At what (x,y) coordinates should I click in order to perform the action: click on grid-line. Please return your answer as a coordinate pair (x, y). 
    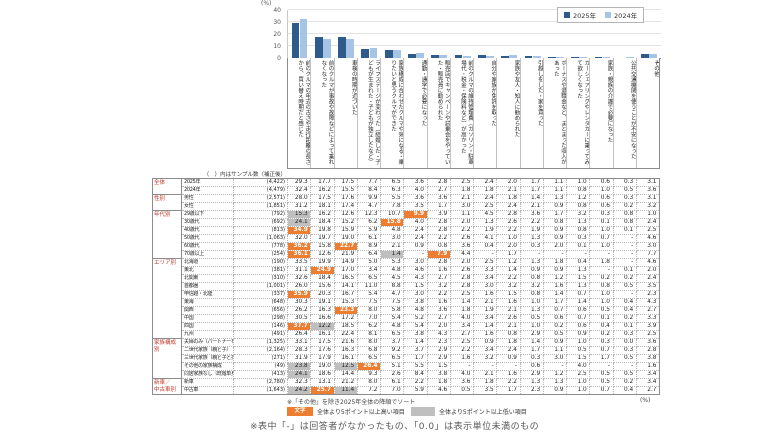
    Looking at the image, I should click on (474, 9).